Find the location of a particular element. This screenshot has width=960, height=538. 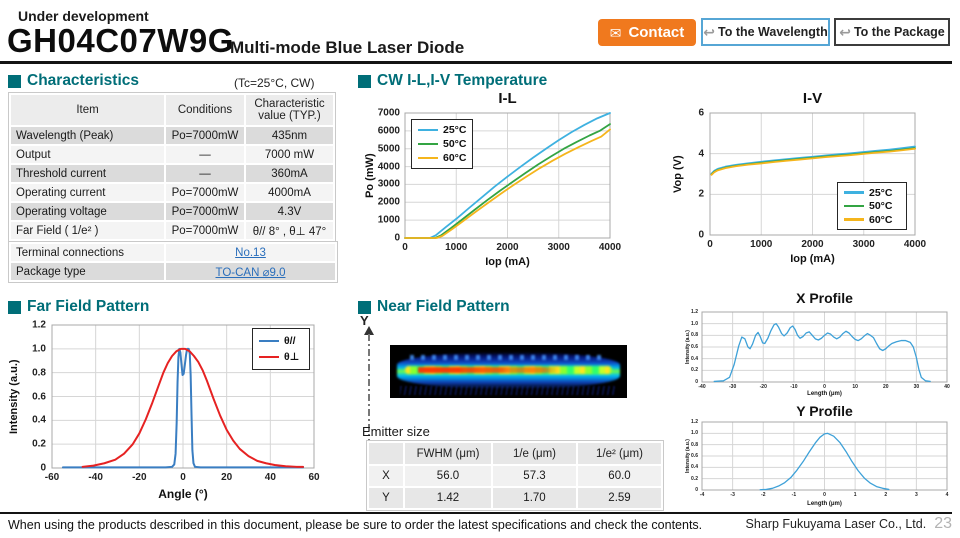

series-line-θ// is located at coordinates (183, 408).